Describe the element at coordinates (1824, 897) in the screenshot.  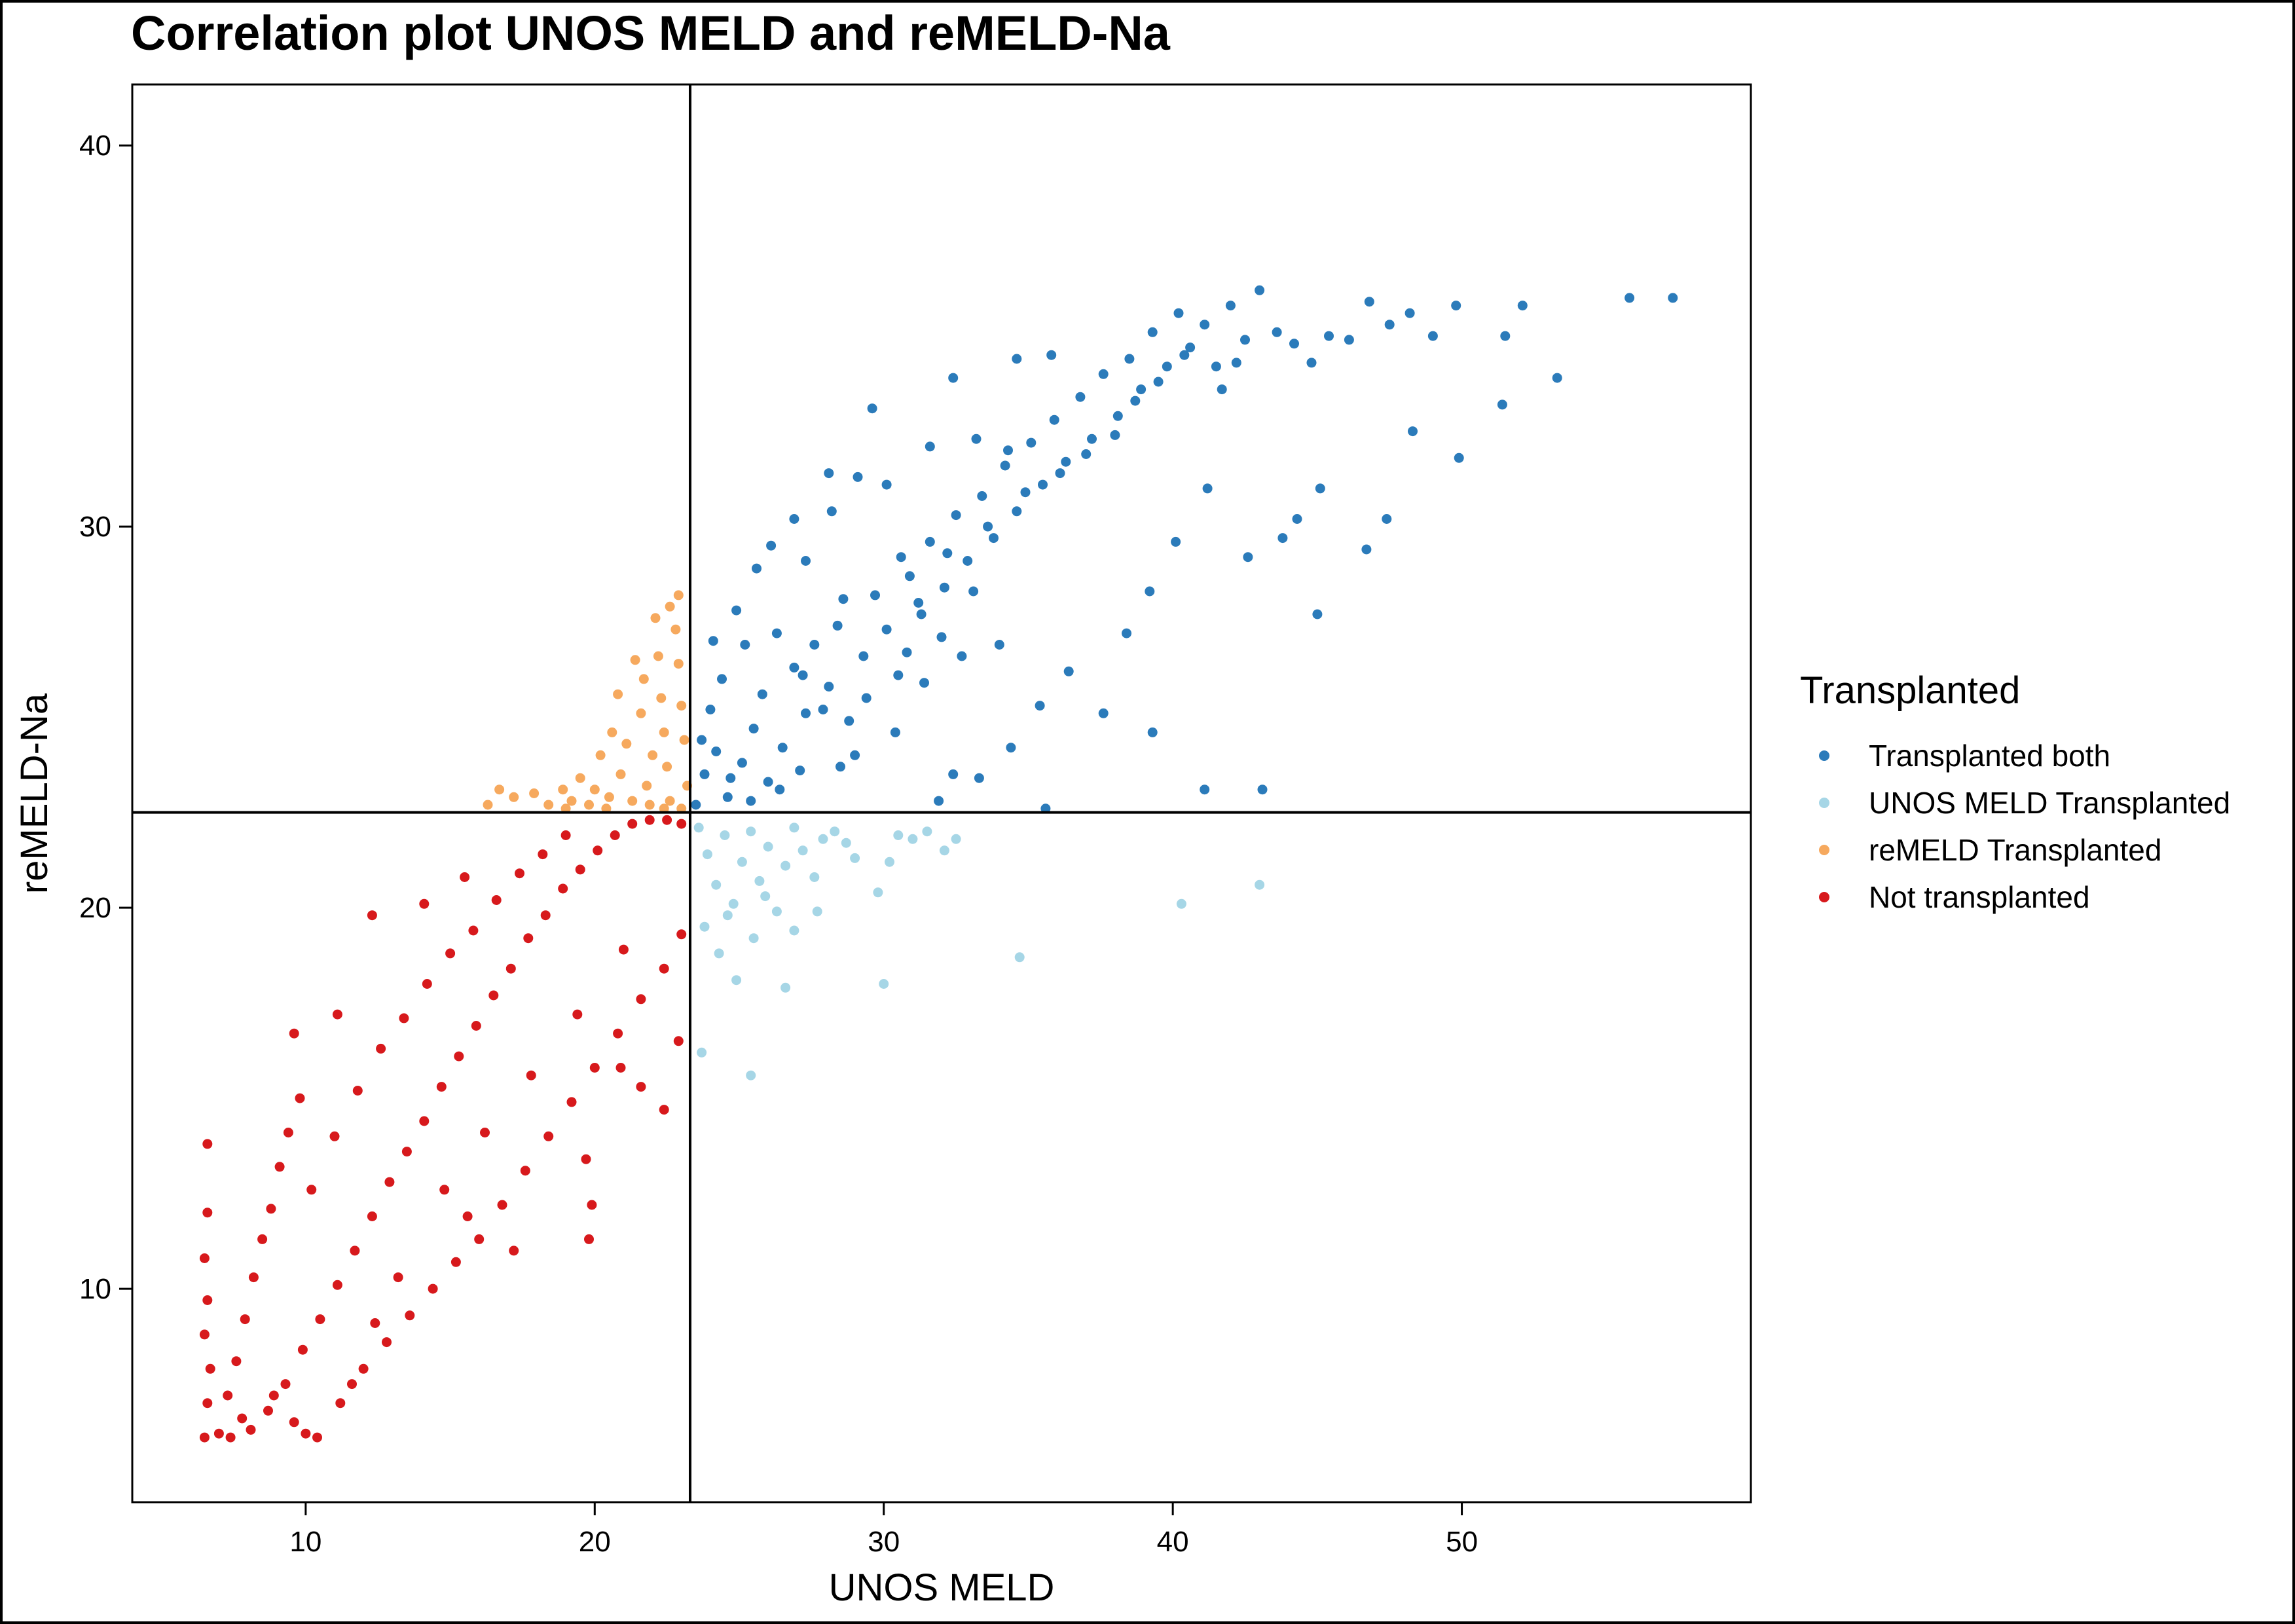
I see `legend-key-not-transplanted` at that location.